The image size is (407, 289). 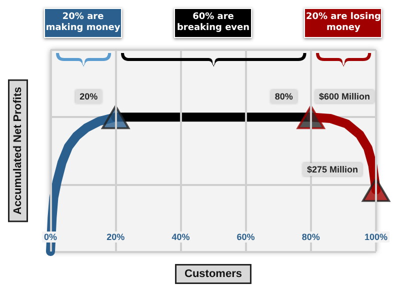 What do you see at coordinates (83, 23) in the screenshot?
I see `text: 20% are making money` at bounding box center [83, 23].